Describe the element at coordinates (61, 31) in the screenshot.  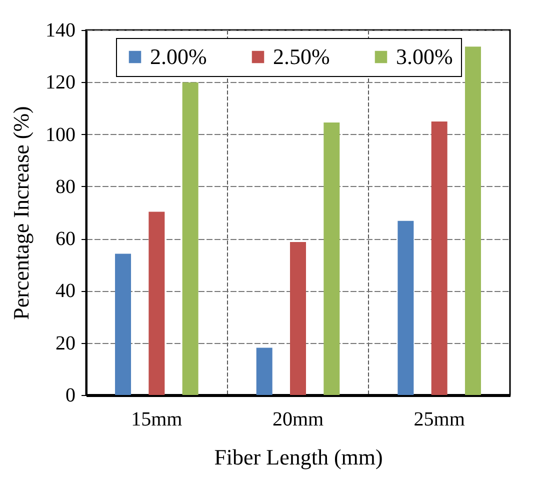
I see `y-tick-label: 140` at that location.